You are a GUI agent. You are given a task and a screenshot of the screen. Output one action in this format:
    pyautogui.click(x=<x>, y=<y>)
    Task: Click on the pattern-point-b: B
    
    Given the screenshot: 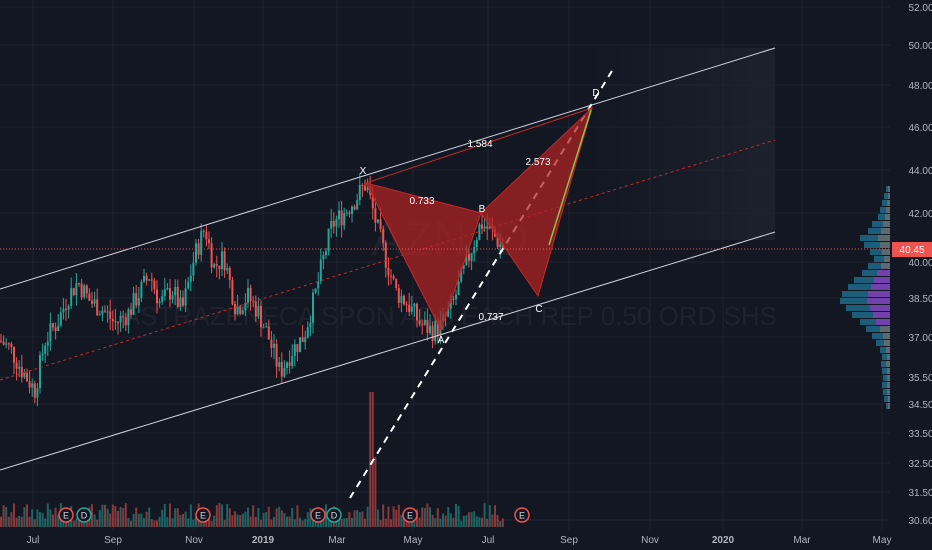 What is the action you would take?
    pyautogui.click(x=482, y=209)
    